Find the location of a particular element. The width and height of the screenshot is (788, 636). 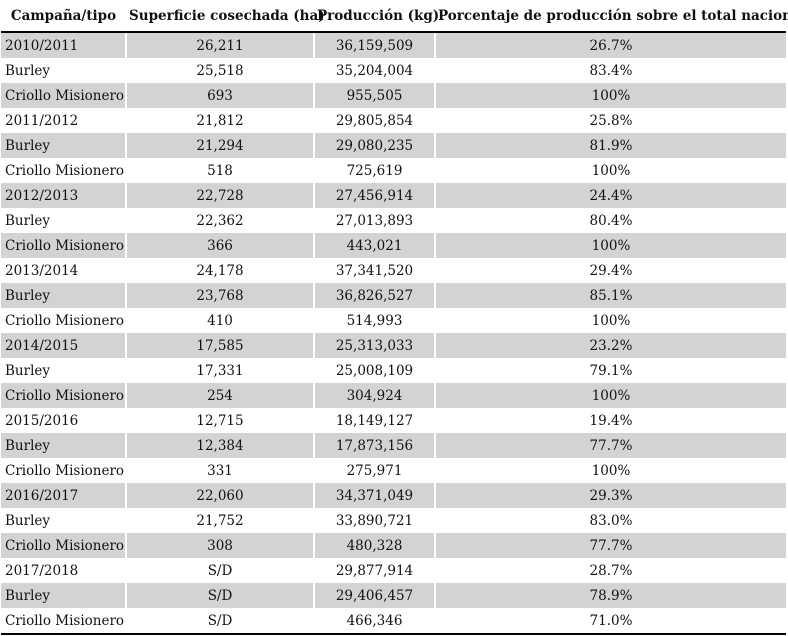

table-cell: 410 is located at coordinates (220, 320).